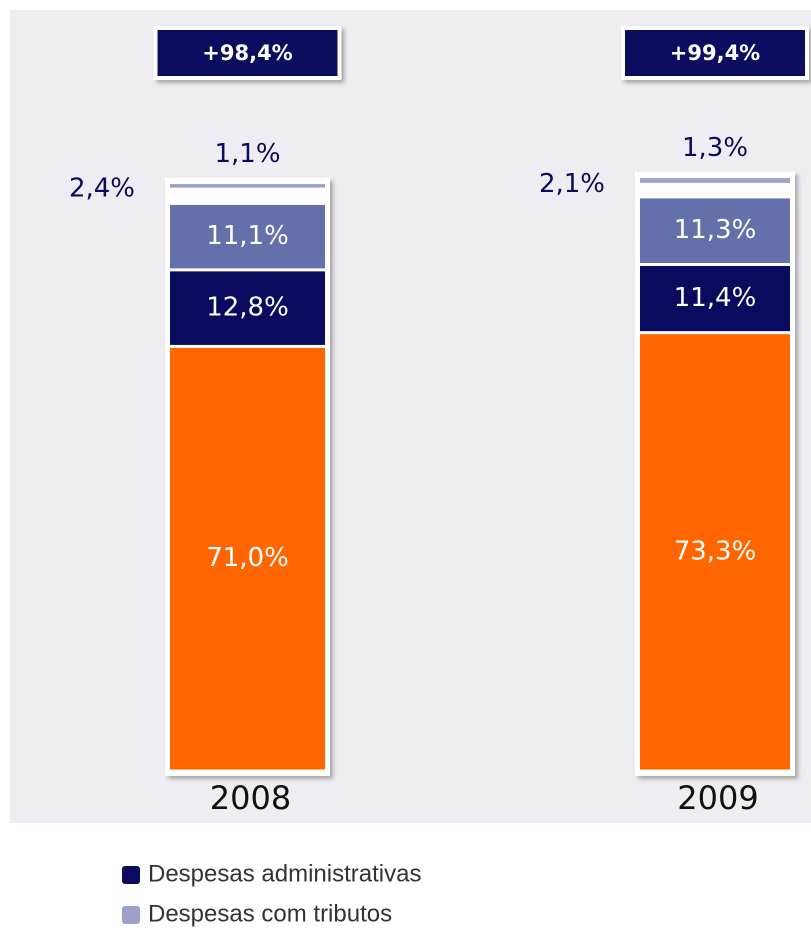 Image resolution: width=811 pixels, height=936 pixels. I want to click on value-label: 71,0%, so click(247, 558).